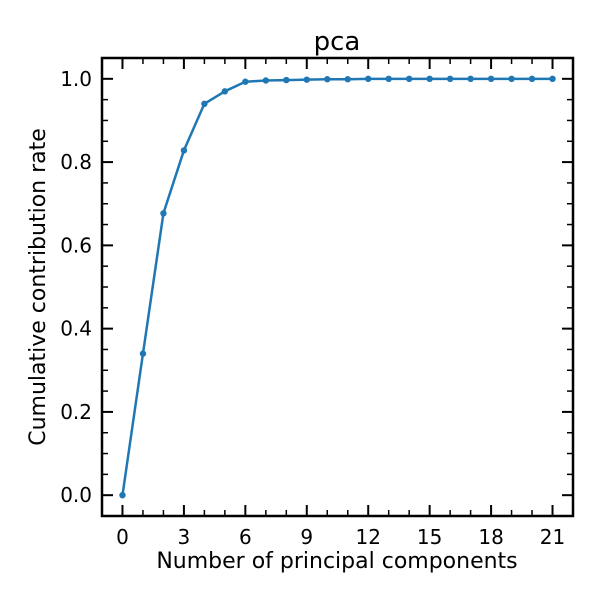 This screenshot has height=600, width=600. I want to click on x-tick-label: 12, so click(367, 537).